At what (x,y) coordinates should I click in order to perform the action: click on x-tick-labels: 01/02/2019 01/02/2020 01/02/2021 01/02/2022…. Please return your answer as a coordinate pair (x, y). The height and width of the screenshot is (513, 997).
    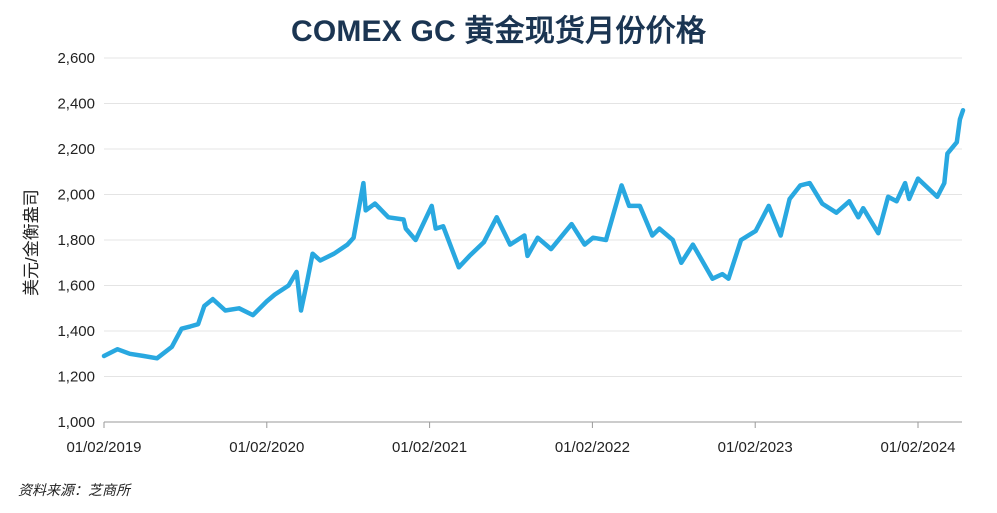
    Looking at the image, I should click on (510, 447).